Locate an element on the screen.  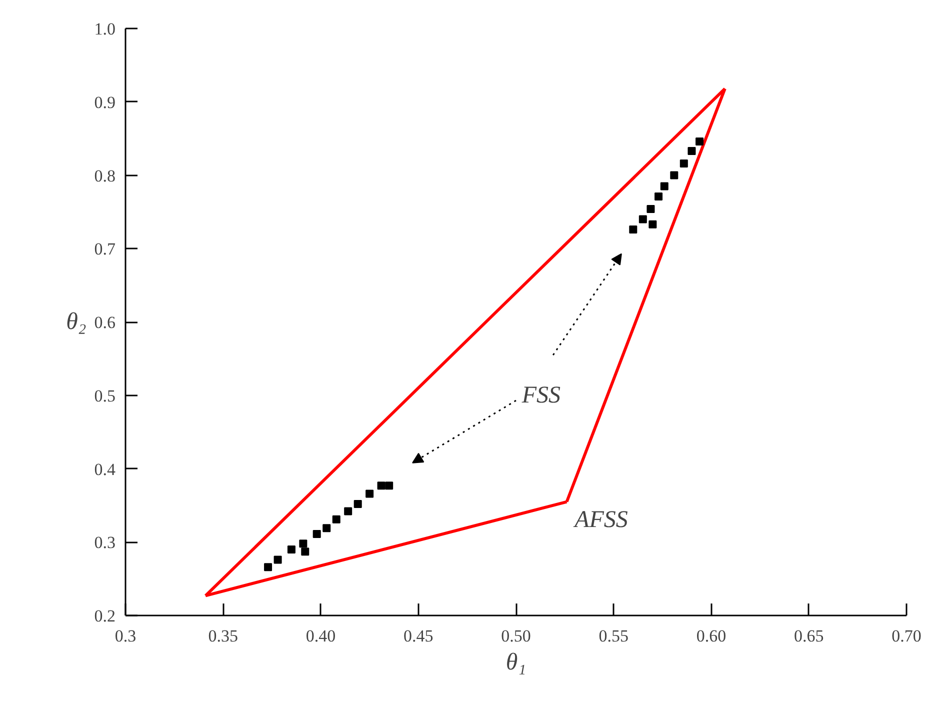
x-axis-title: θ₁ is located at coordinates (516, 663).